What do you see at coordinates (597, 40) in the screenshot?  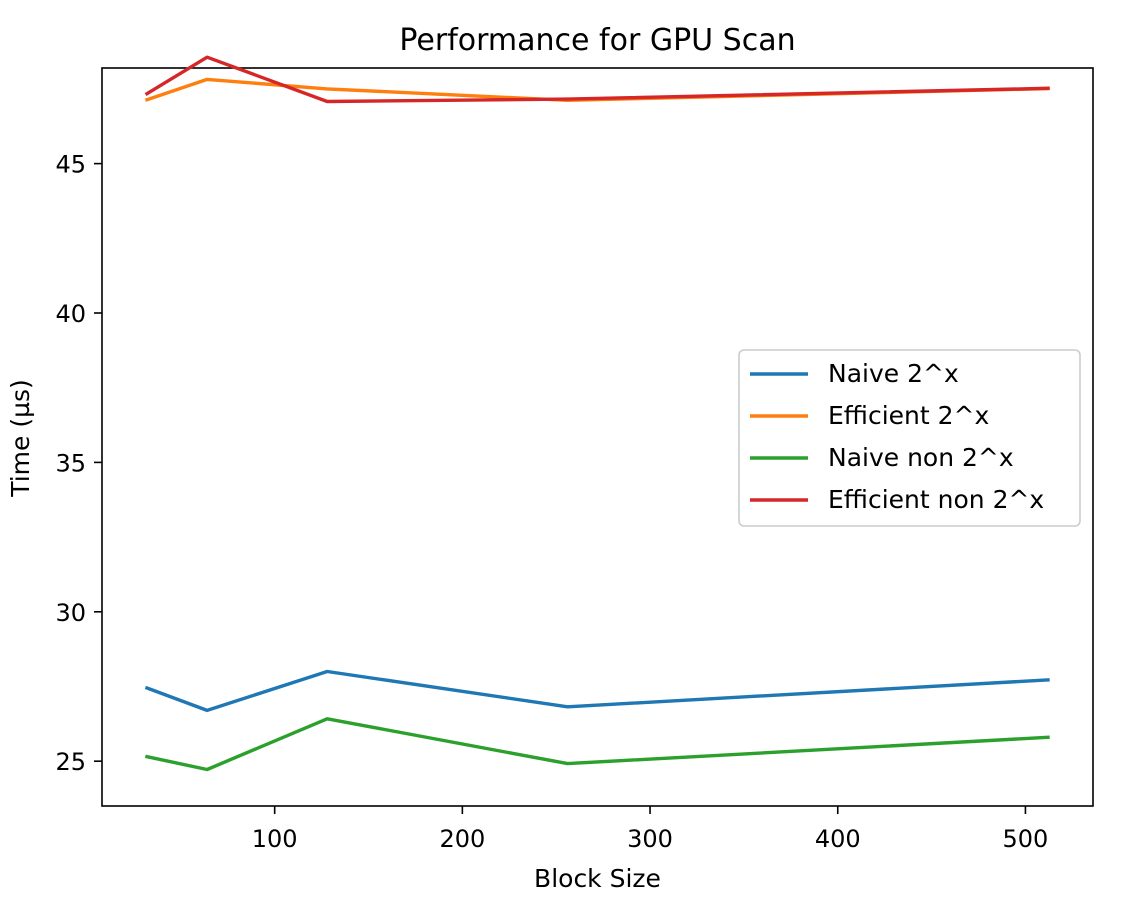 I see `chart-title: Performance for GPU Scan` at bounding box center [597, 40].